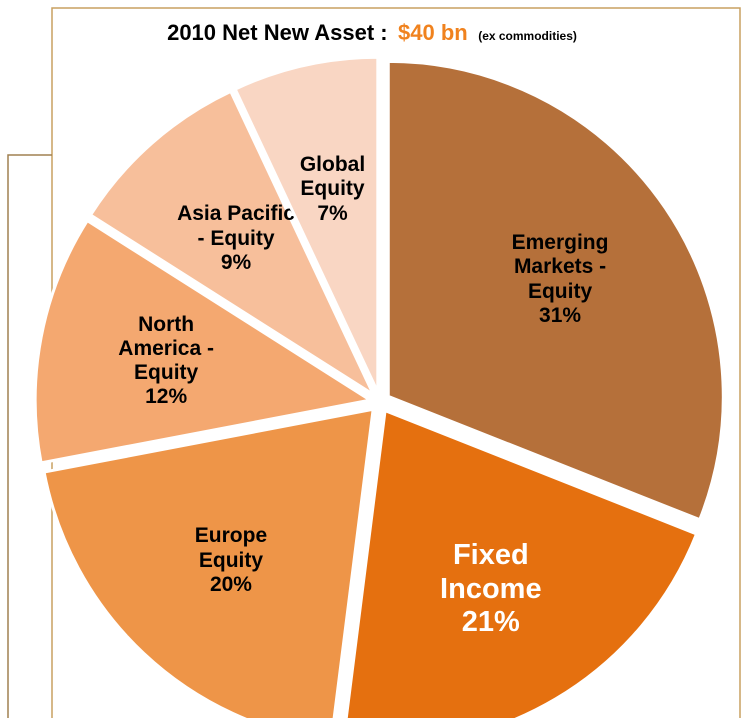 This screenshot has height=718, width=748. What do you see at coordinates (490, 622) in the screenshot?
I see `slice-value-label: 21%` at bounding box center [490, 622].